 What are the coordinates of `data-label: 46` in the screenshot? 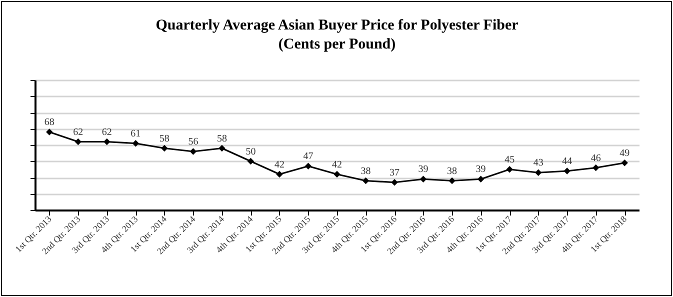 It's located at (595, 158).